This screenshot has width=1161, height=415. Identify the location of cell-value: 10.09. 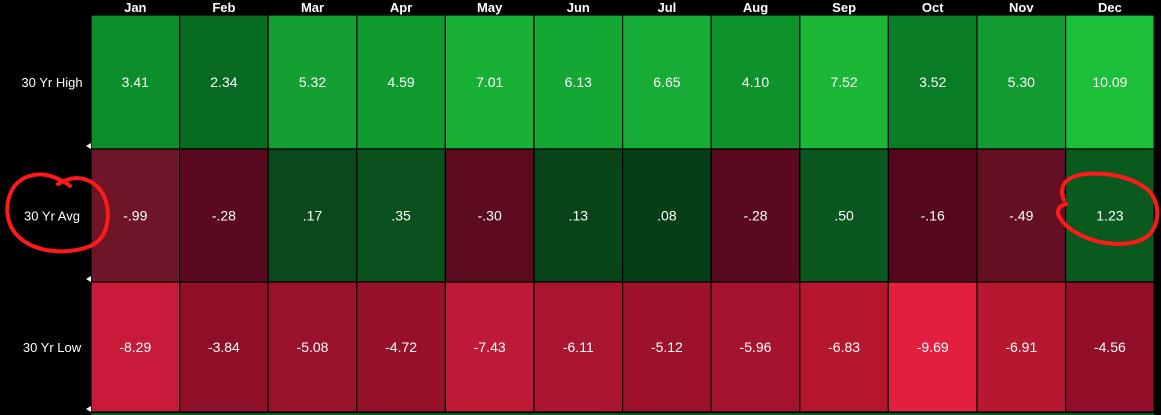
(1109, 82).